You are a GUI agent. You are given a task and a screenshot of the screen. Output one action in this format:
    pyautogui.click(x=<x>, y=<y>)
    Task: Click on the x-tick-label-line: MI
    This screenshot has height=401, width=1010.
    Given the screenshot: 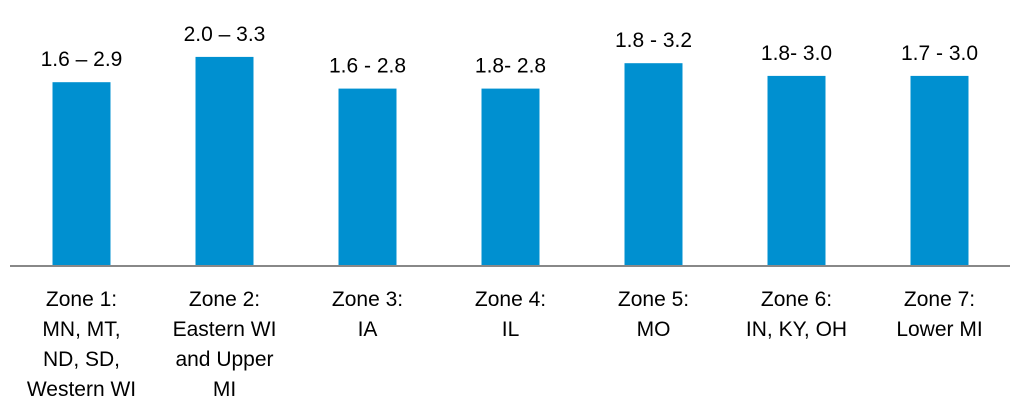 What is the action you would take?
    pyautogui.click(x=224, y=389)
    